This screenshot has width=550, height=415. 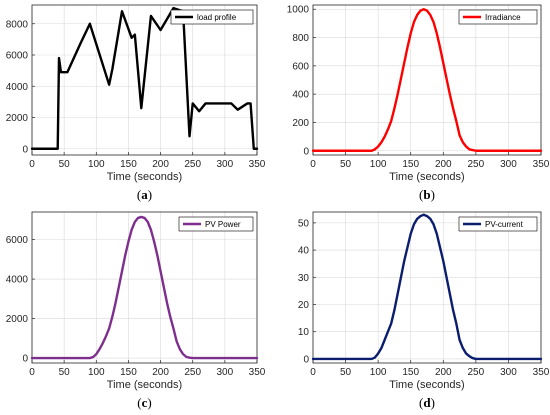 What do you see at coordinates (300, 38) in the screenshot?
I see `y-tick-label: 800` at bounding box center [300, 38].